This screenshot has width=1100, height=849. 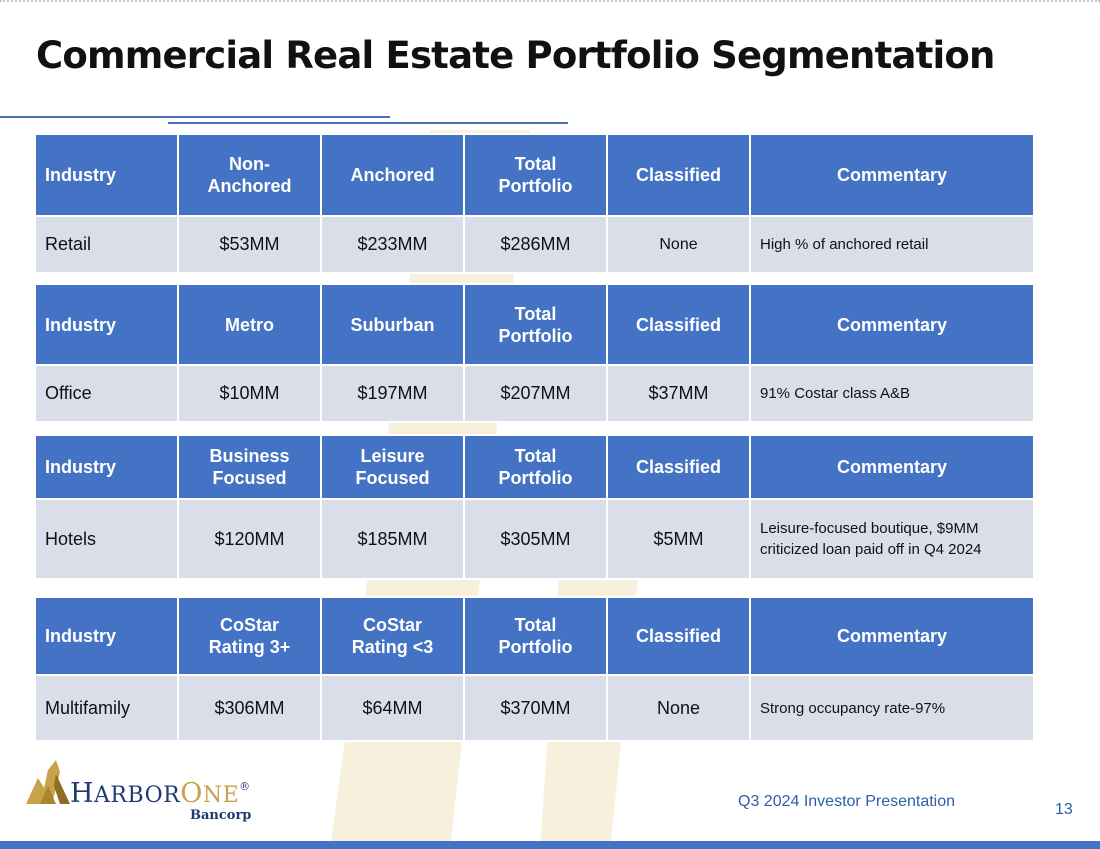 What do you see at coordinates (48, 782) in the screenshot?
I see `harborone-logo-icon` at bounding box center [48, 782].